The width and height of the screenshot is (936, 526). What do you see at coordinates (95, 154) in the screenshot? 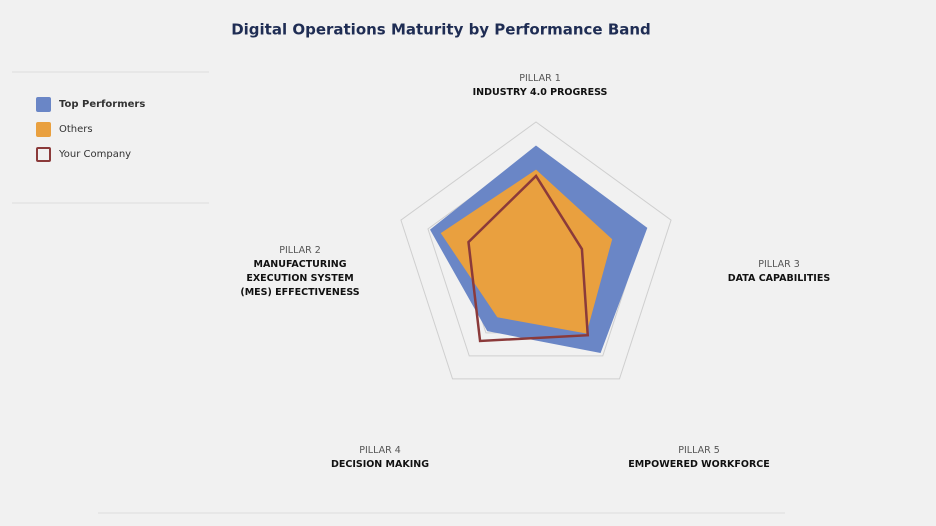
I see `legend-label: Your Company` at bounding box center [95, 154].